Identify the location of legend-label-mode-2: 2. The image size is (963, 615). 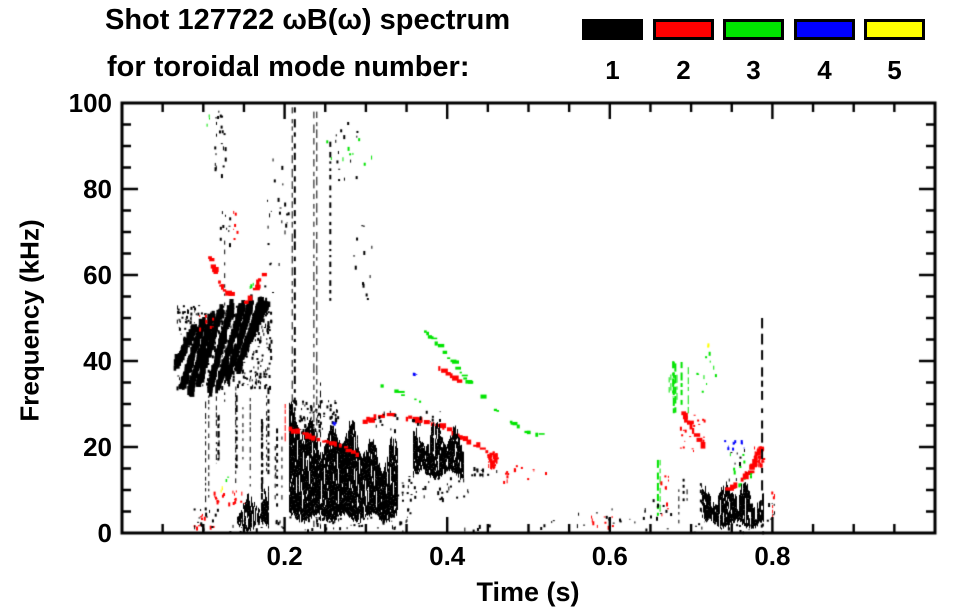
(683, 70).